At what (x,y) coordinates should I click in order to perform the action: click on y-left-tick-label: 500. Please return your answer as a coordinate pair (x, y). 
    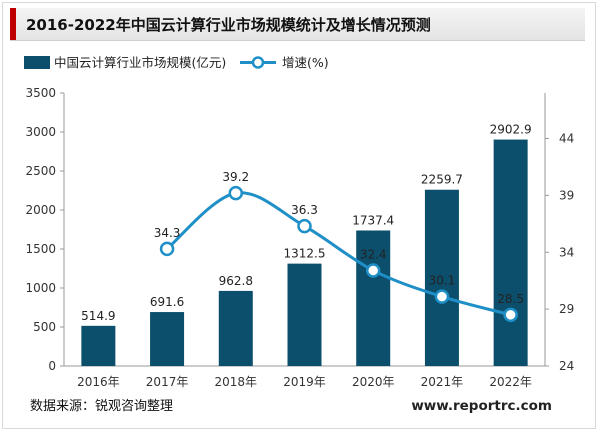
    Looking at the image, I should click on (44, 327).